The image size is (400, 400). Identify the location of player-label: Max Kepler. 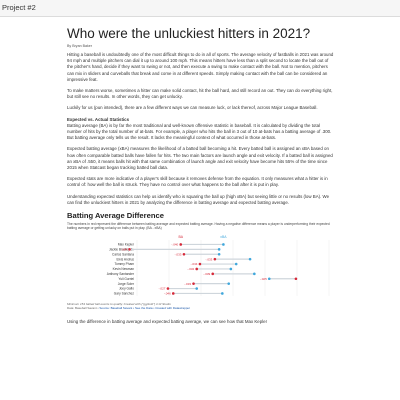
(126, 245).